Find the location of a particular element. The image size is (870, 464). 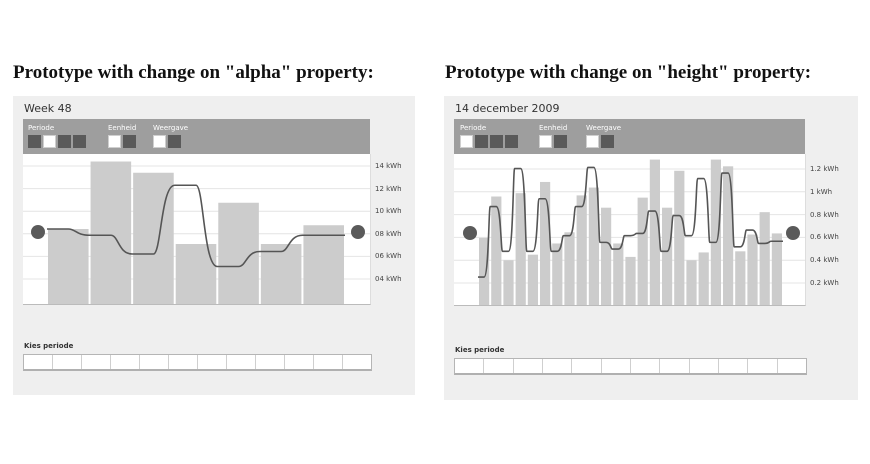

y-tick-label: 10 kWh is located at coordinates (388, 211).